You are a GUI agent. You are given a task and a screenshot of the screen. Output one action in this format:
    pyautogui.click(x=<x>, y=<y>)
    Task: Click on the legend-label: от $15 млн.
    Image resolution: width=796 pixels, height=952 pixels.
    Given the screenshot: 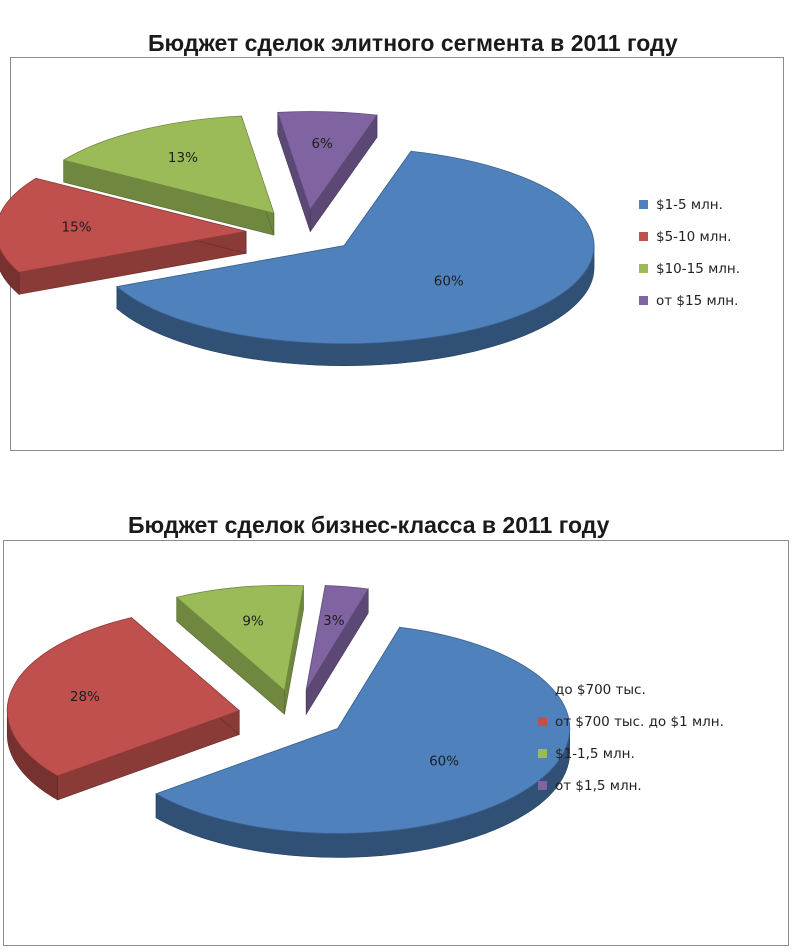 What is the action you would take?
    pyautogui.click(x=697, y=300)
    